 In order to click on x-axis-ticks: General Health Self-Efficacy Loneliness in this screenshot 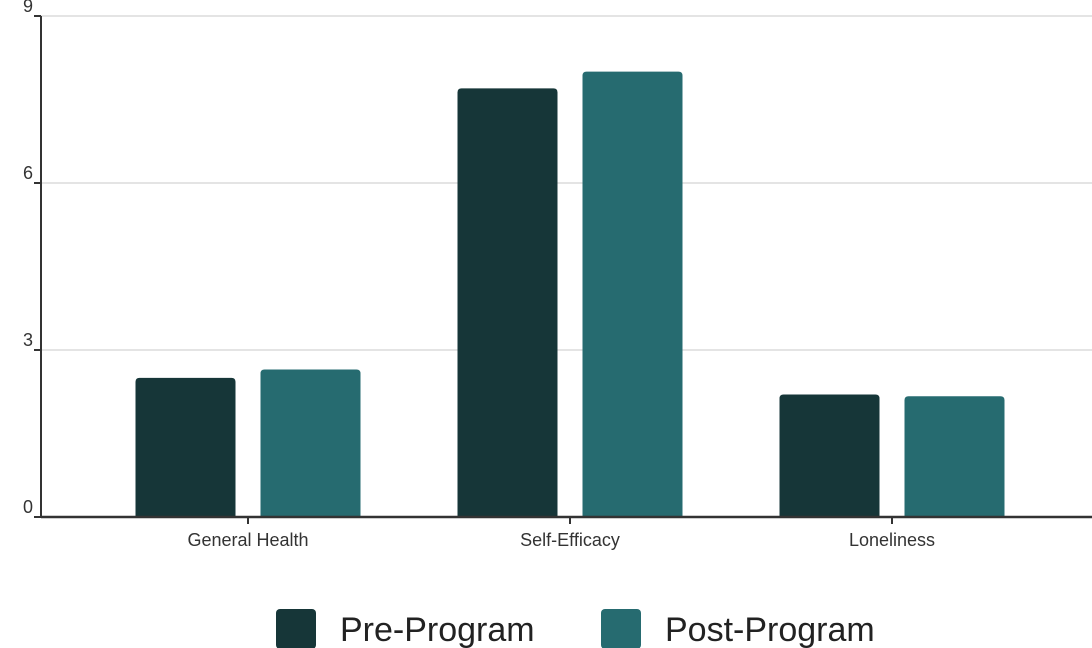, I will do `click(561, 533)`.